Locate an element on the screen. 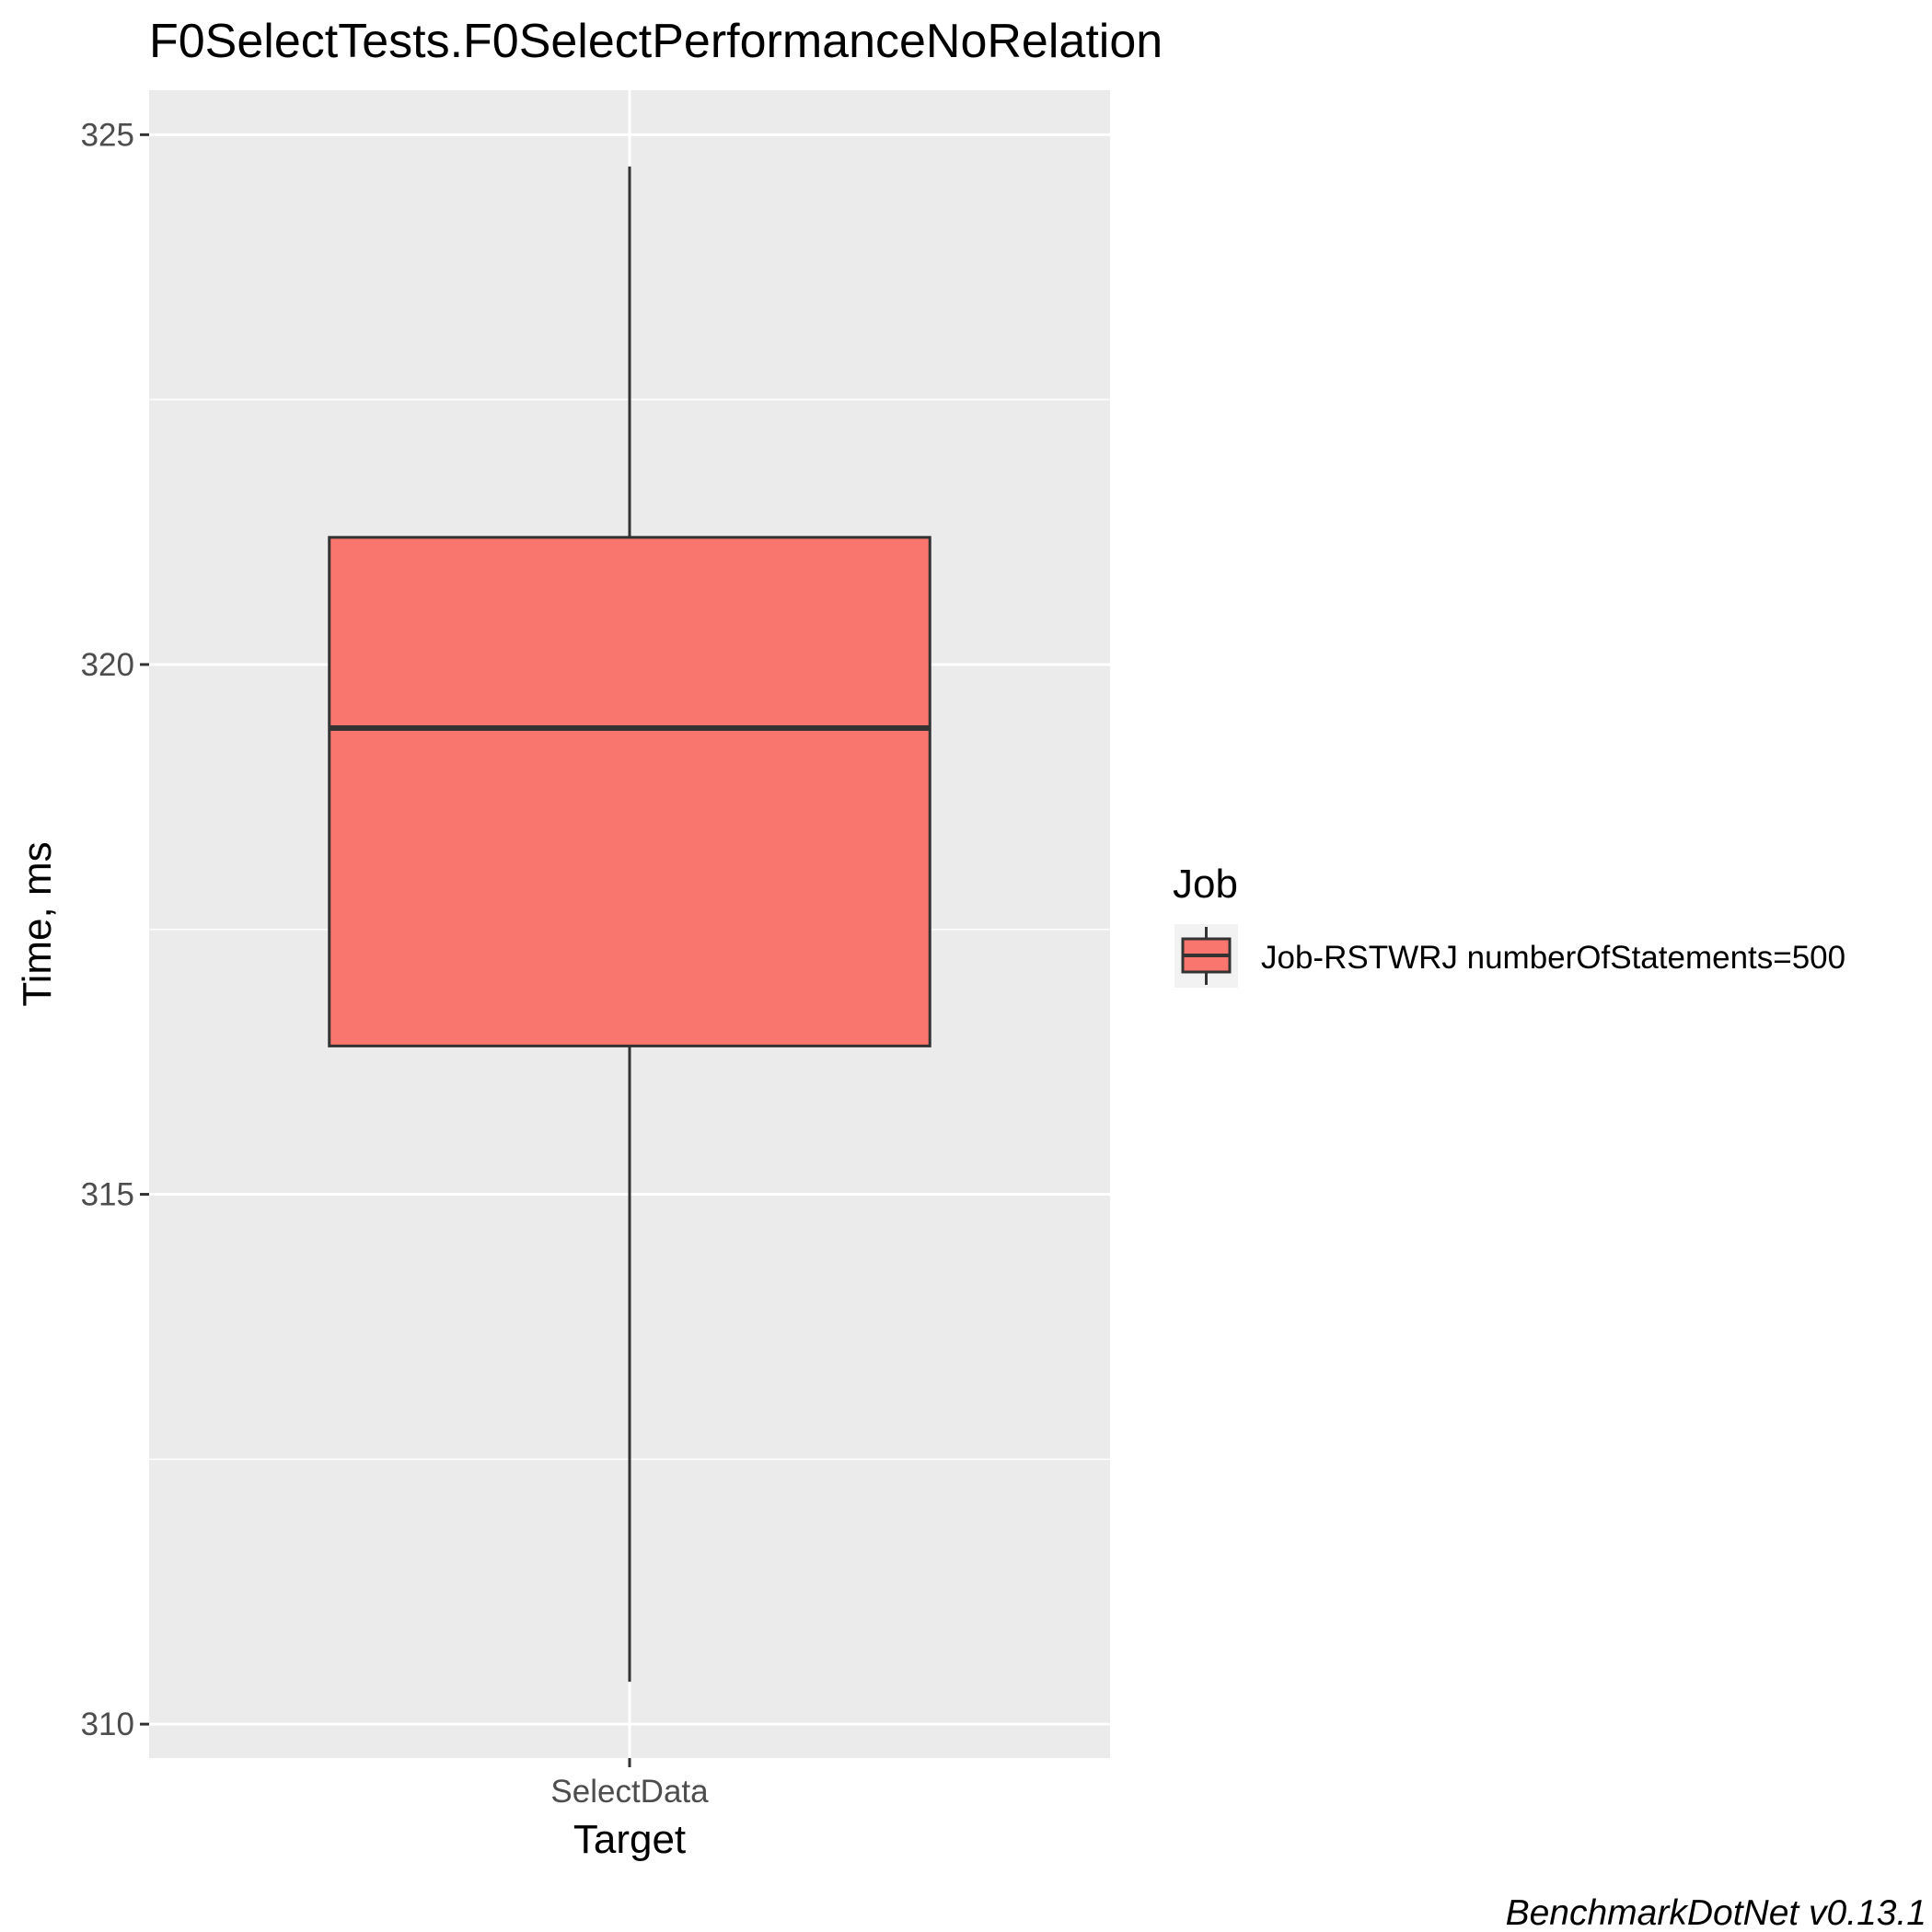  x-axis-title: Target is located at coordinates (630, 1840).